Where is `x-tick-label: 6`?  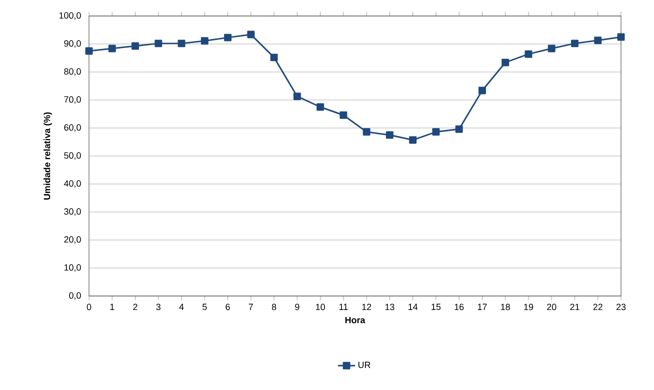 x-tick-label: 6 is located at coordinates (228, 307).